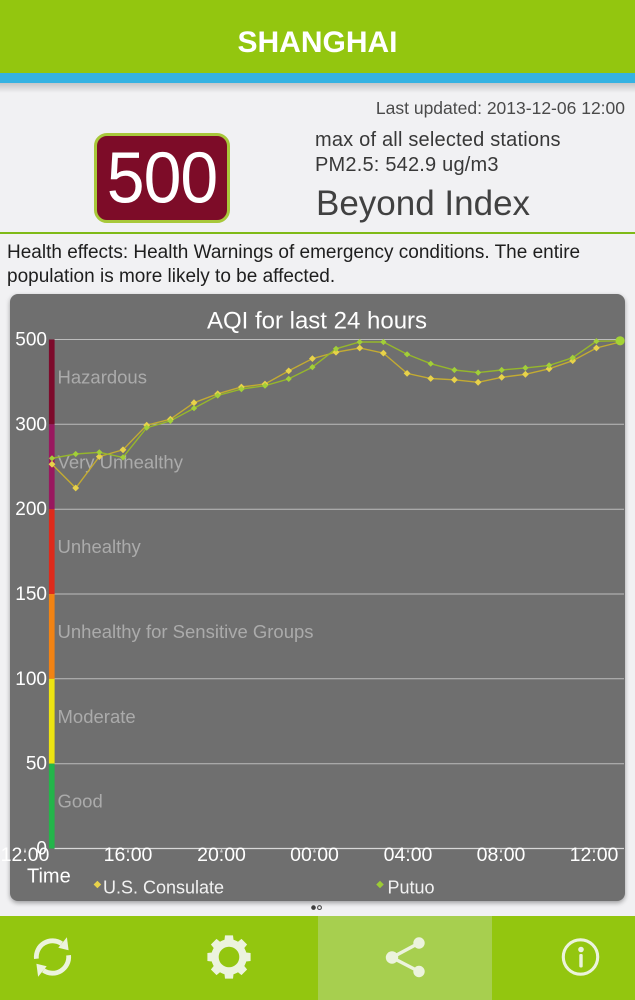 The height and width of the screenshot is (1000, 635). I want to click on svg-text: U.S. Consulate, so click(163, 888).